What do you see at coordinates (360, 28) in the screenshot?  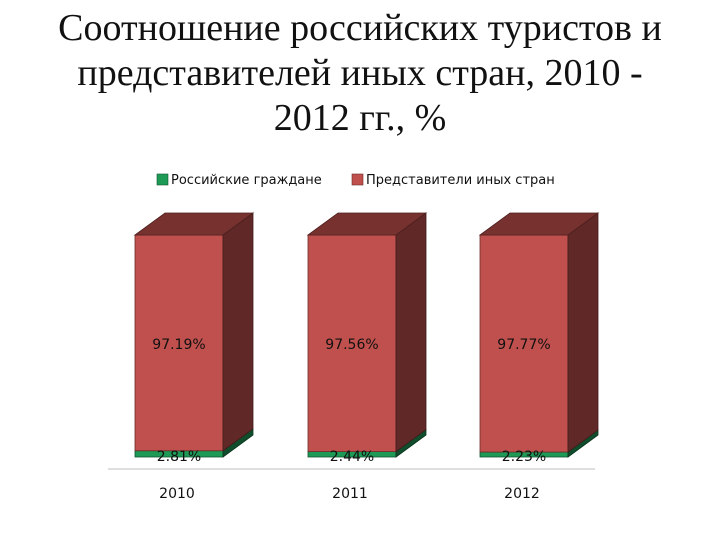 I see `title-line-1: Соотношение российских туристов и` at bounding box center [360, 28].